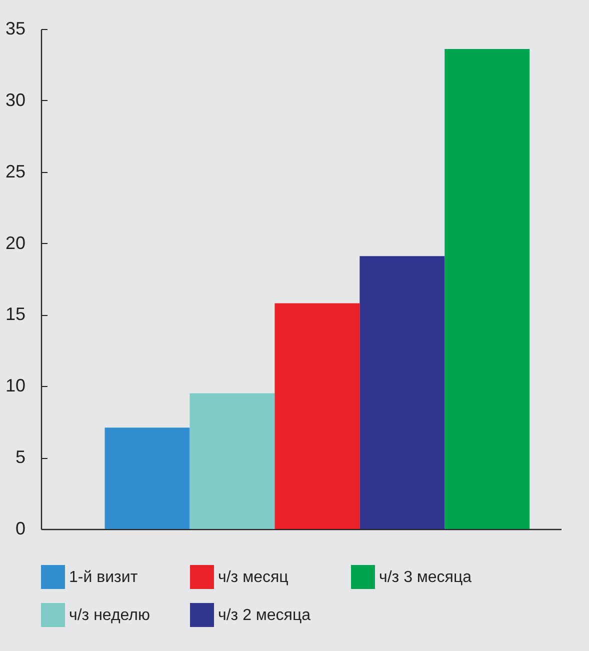 The height and width of the screenshot is (651, 589). I want to click on legend-label: ч/з месяц, so click(253, 577).